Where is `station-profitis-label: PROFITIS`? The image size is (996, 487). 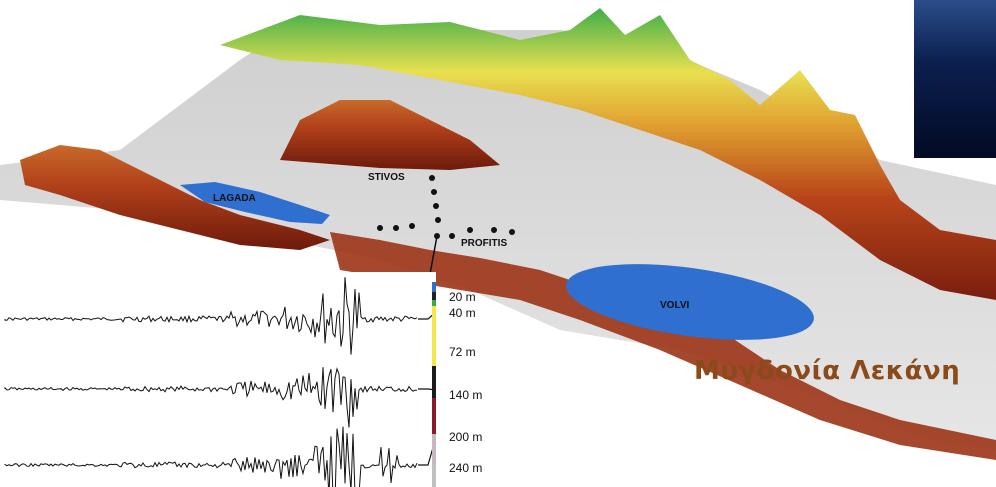 station-profitis-label: PROFITIS is located at coordinates (484, 243).